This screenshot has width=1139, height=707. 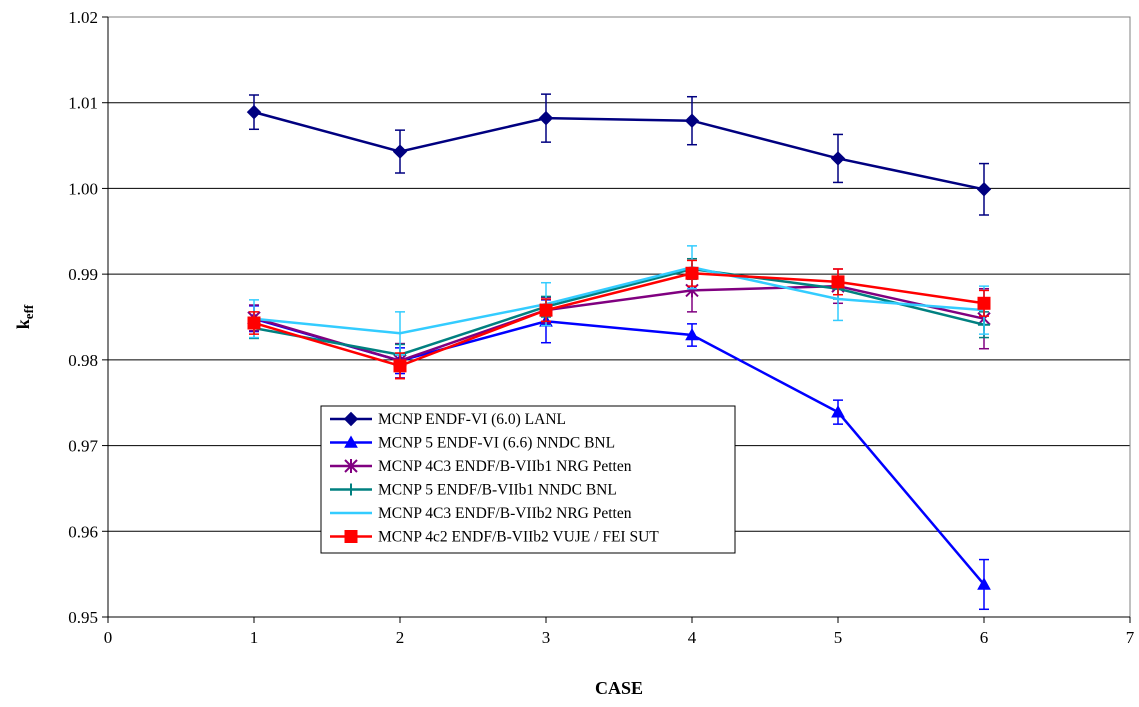 I want to click on y-axis-title: keff, so click(x=24, y=316).